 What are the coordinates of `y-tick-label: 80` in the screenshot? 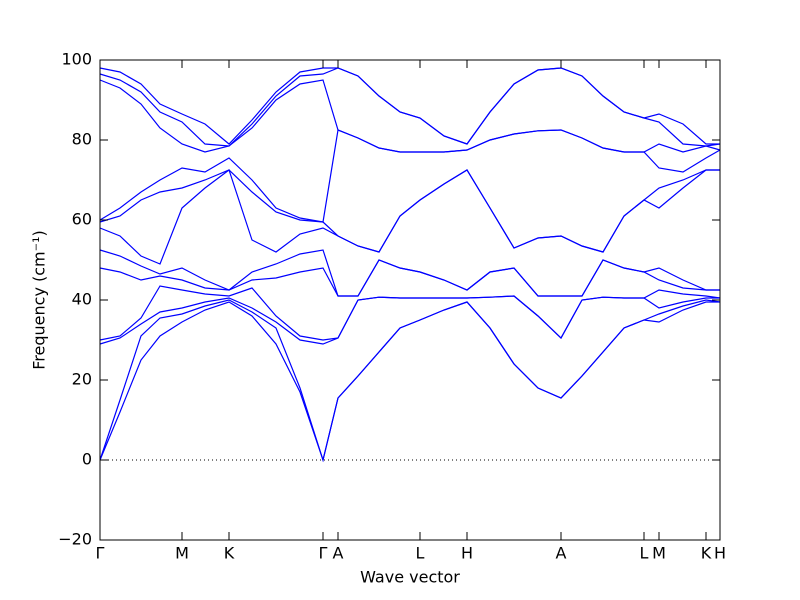 It's located at (82, 139).